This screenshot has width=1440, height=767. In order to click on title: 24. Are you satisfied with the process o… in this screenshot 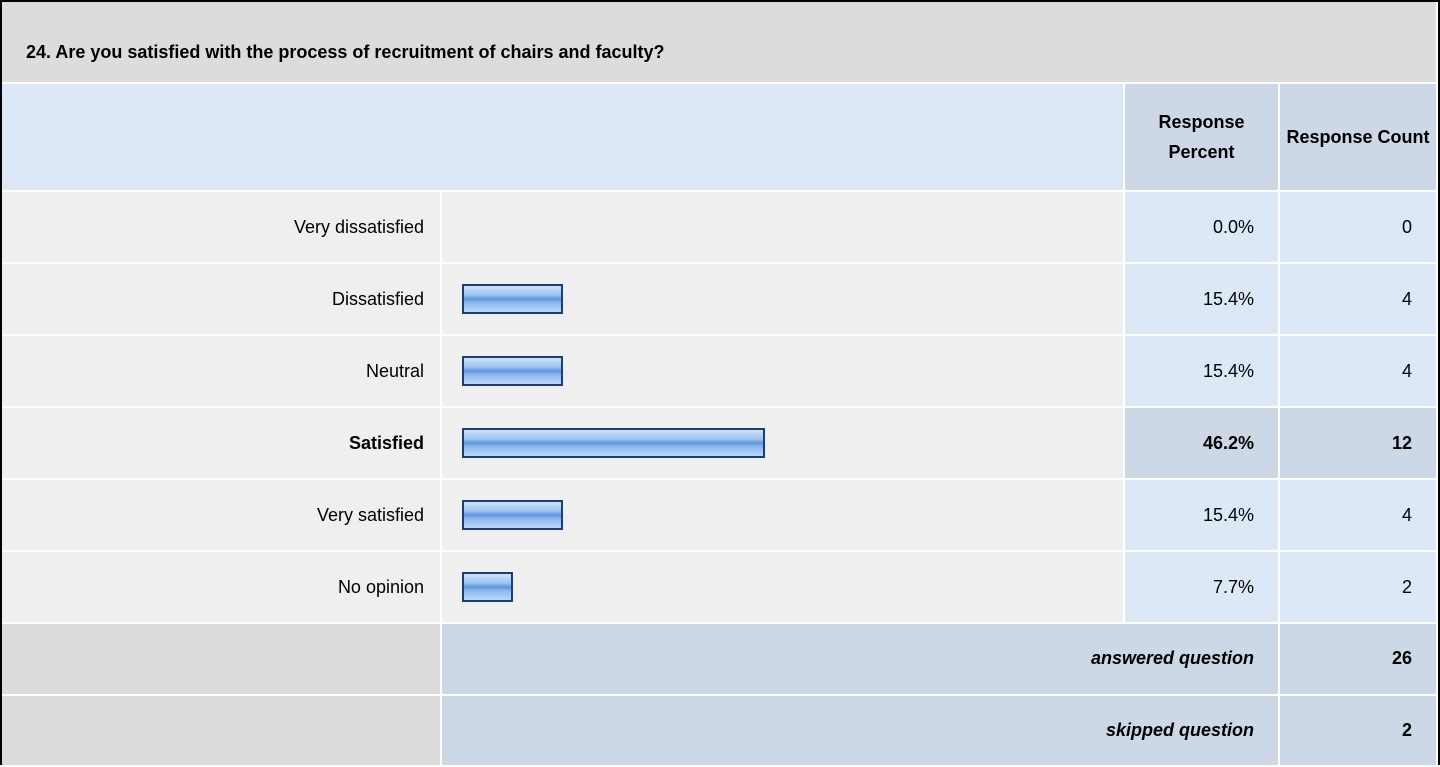, I will do `click(720, 43)`.